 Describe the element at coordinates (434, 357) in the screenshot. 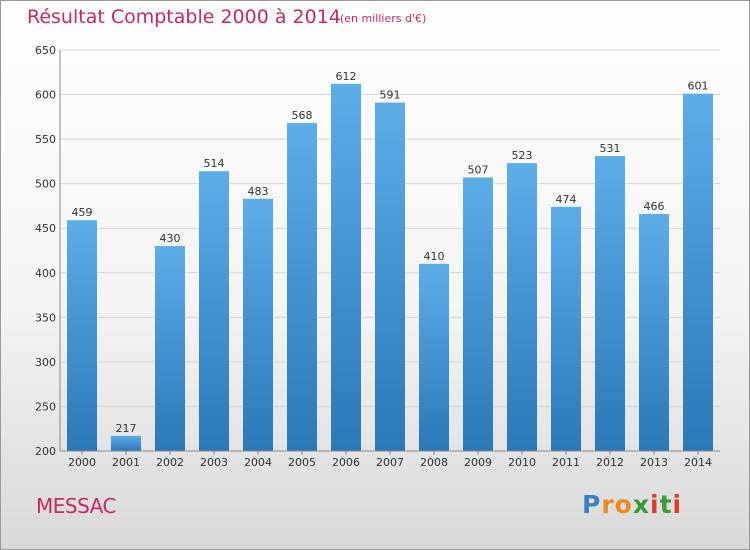

I see `bar-2008` at that location.